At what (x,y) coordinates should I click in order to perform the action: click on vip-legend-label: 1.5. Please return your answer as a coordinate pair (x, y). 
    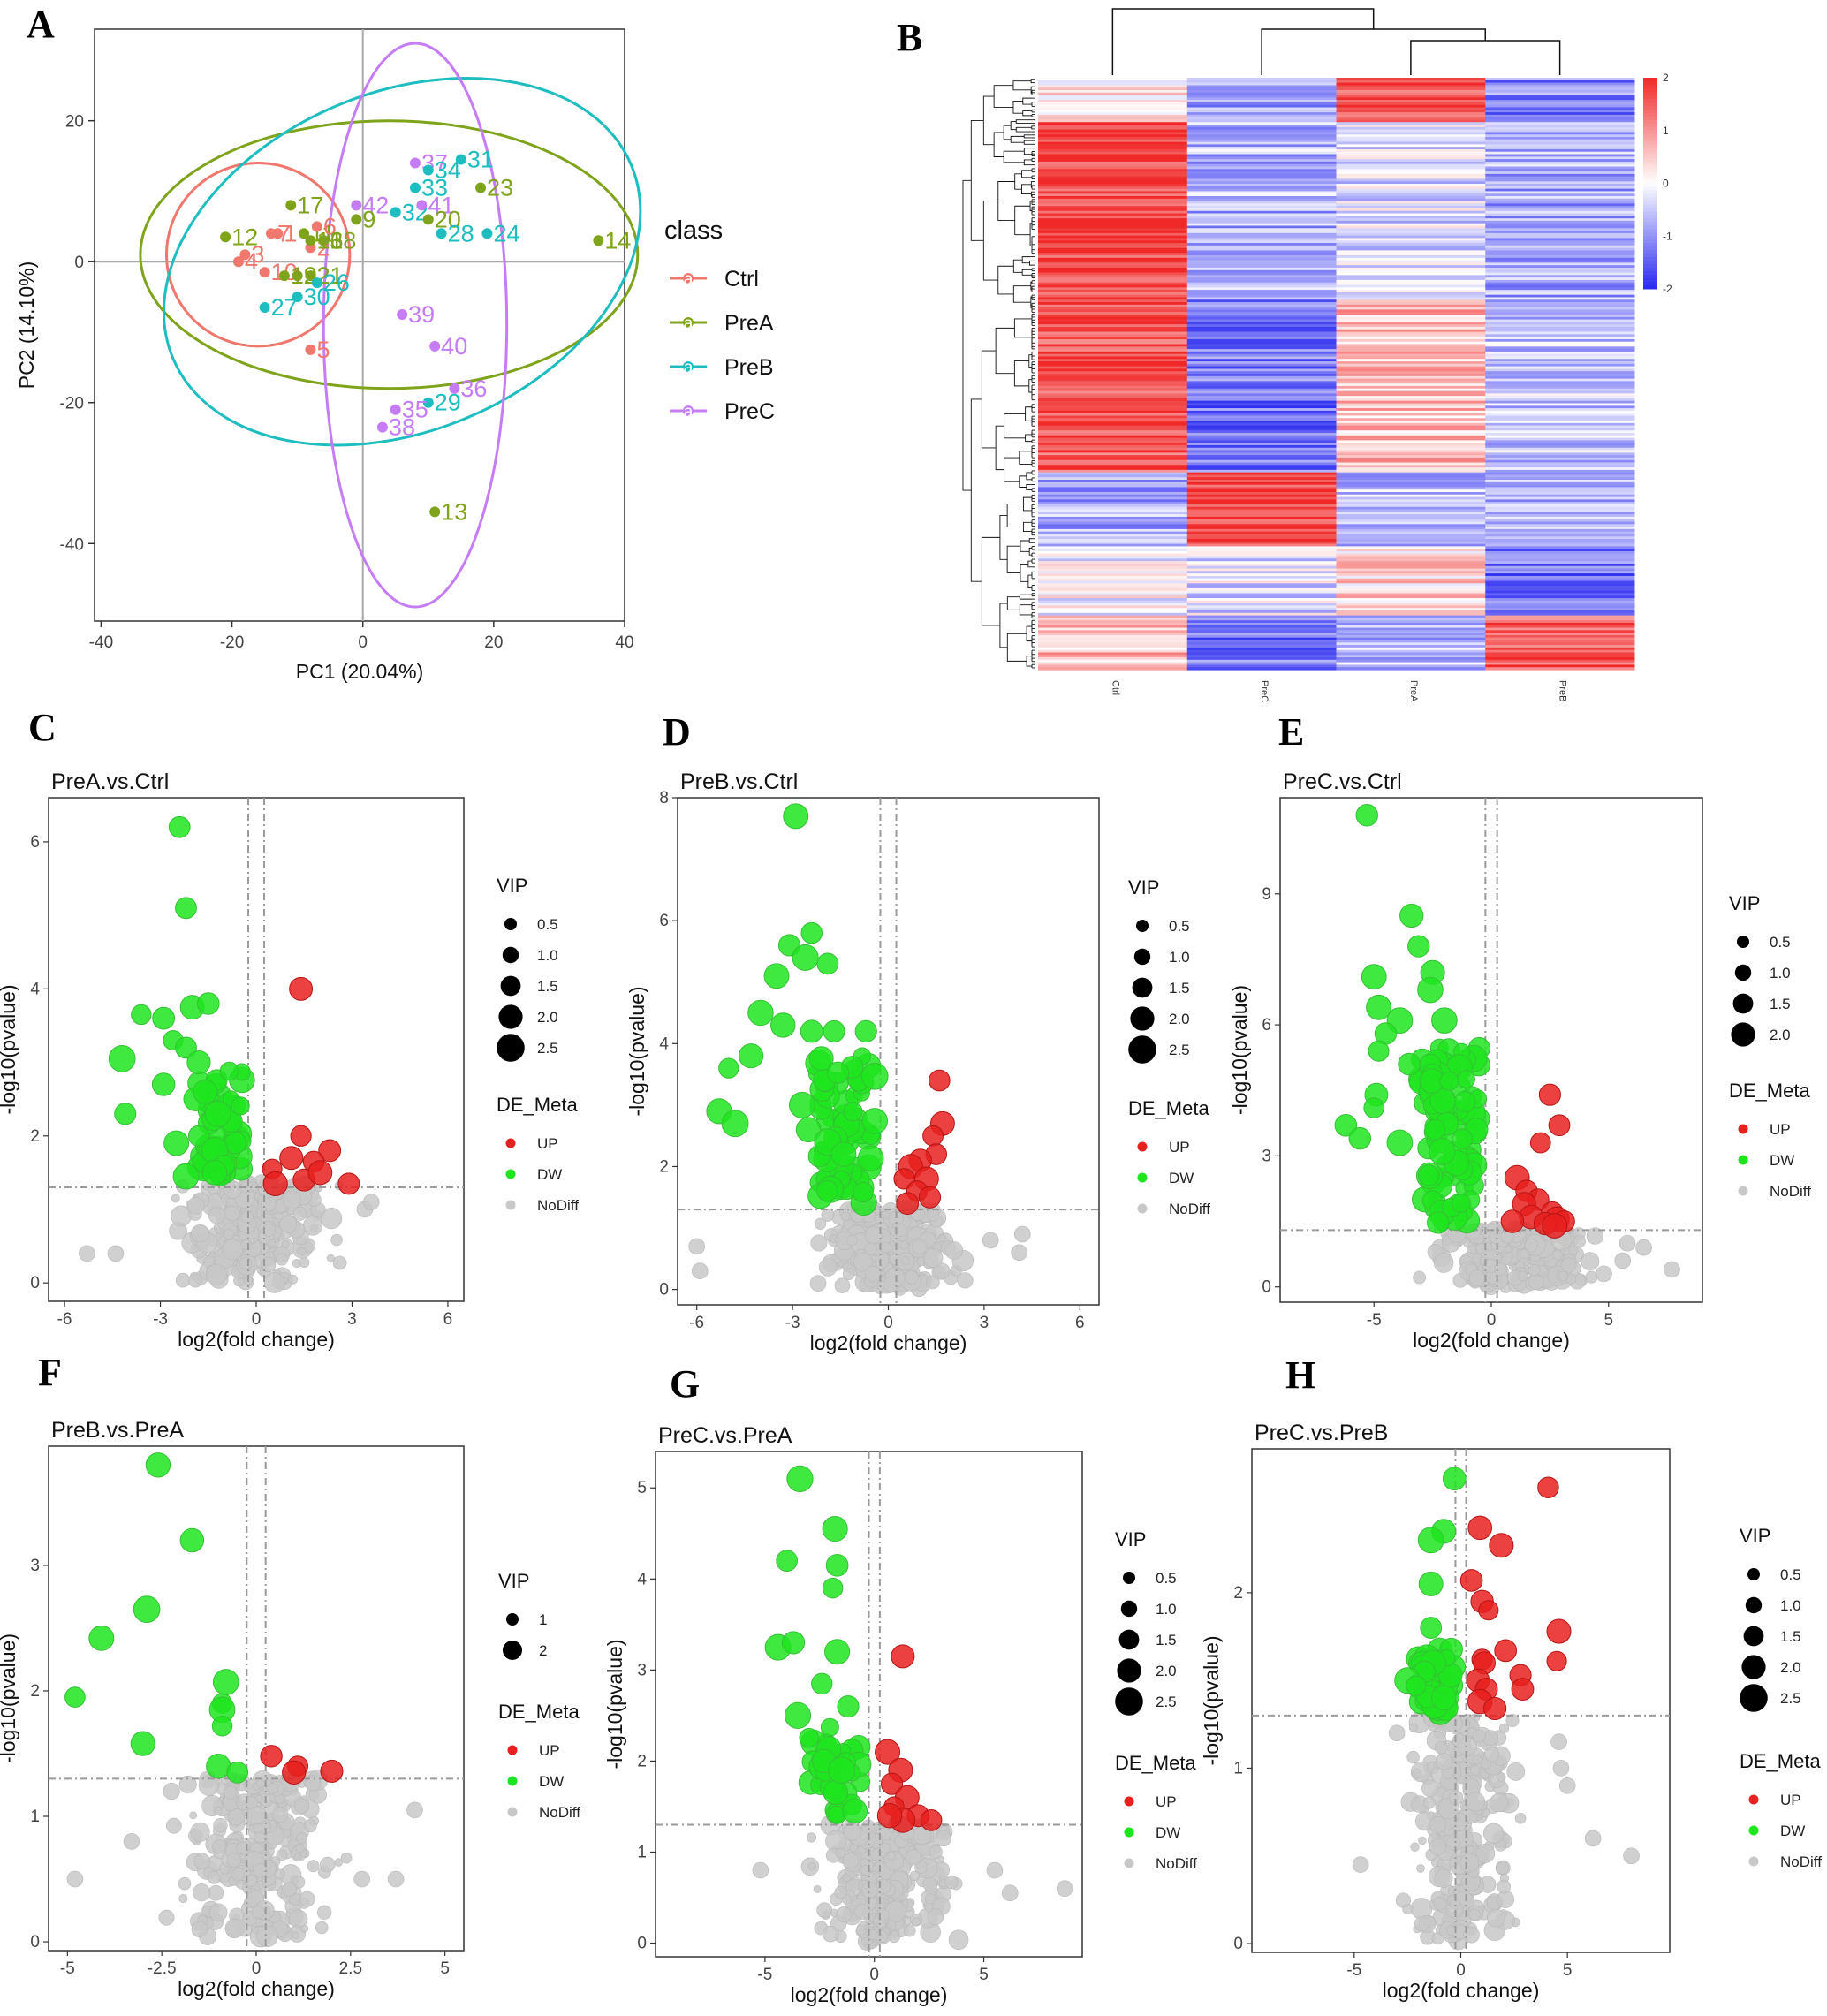
    Looking at the image, I should click on (1179, 988).